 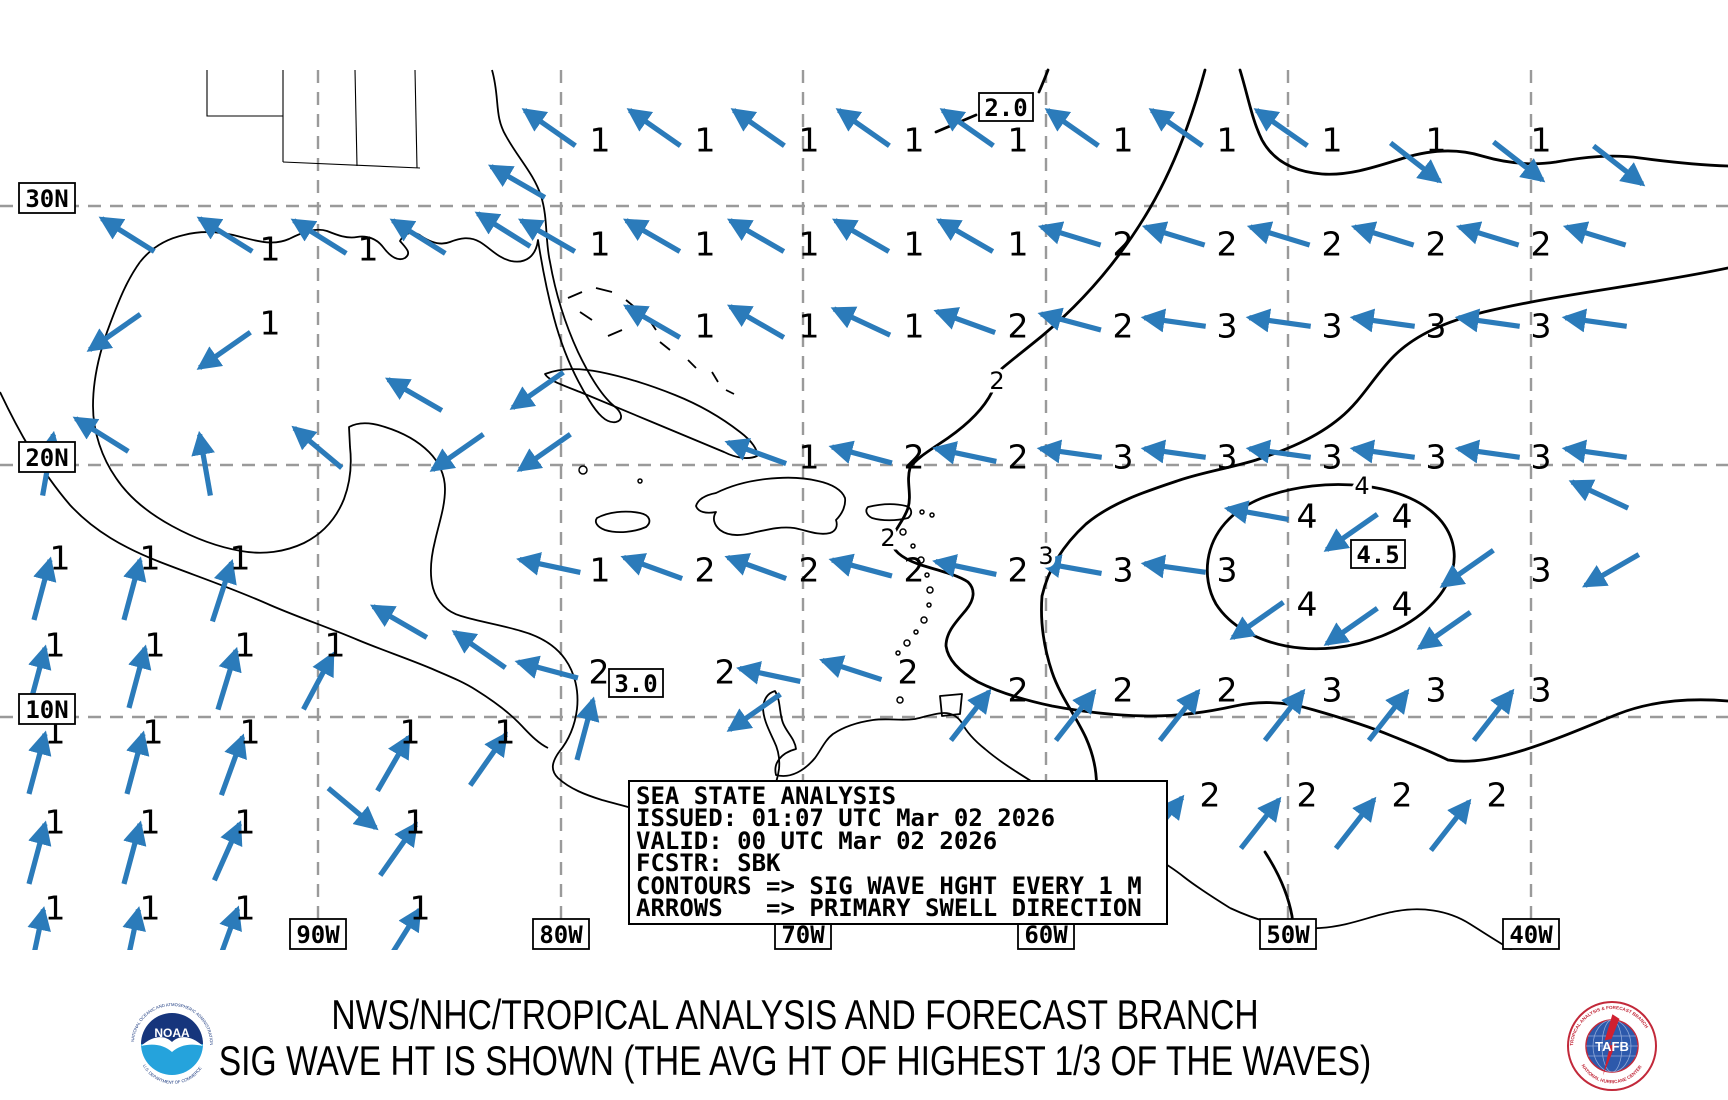 What do you see at coordinates (1045, 556) in the screenshot?
I see `contour-label: 3` at bounding box center [1045, 556].